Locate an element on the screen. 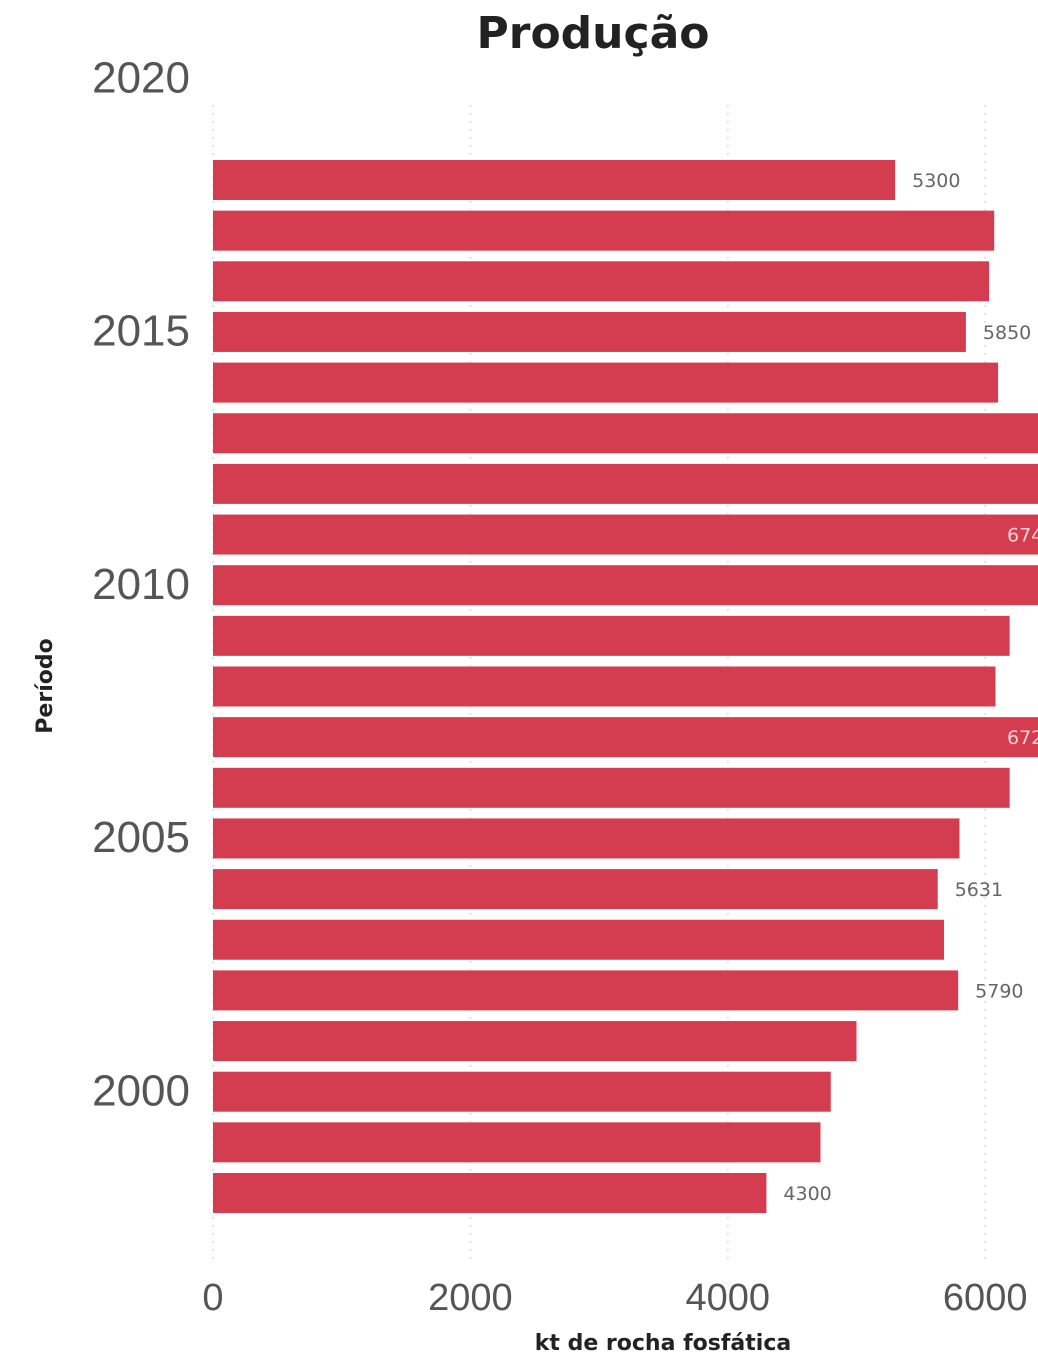 The width and height of the screenshot is (1038, 1358). y-axis-title: Período is located at coordinates (45, 685).